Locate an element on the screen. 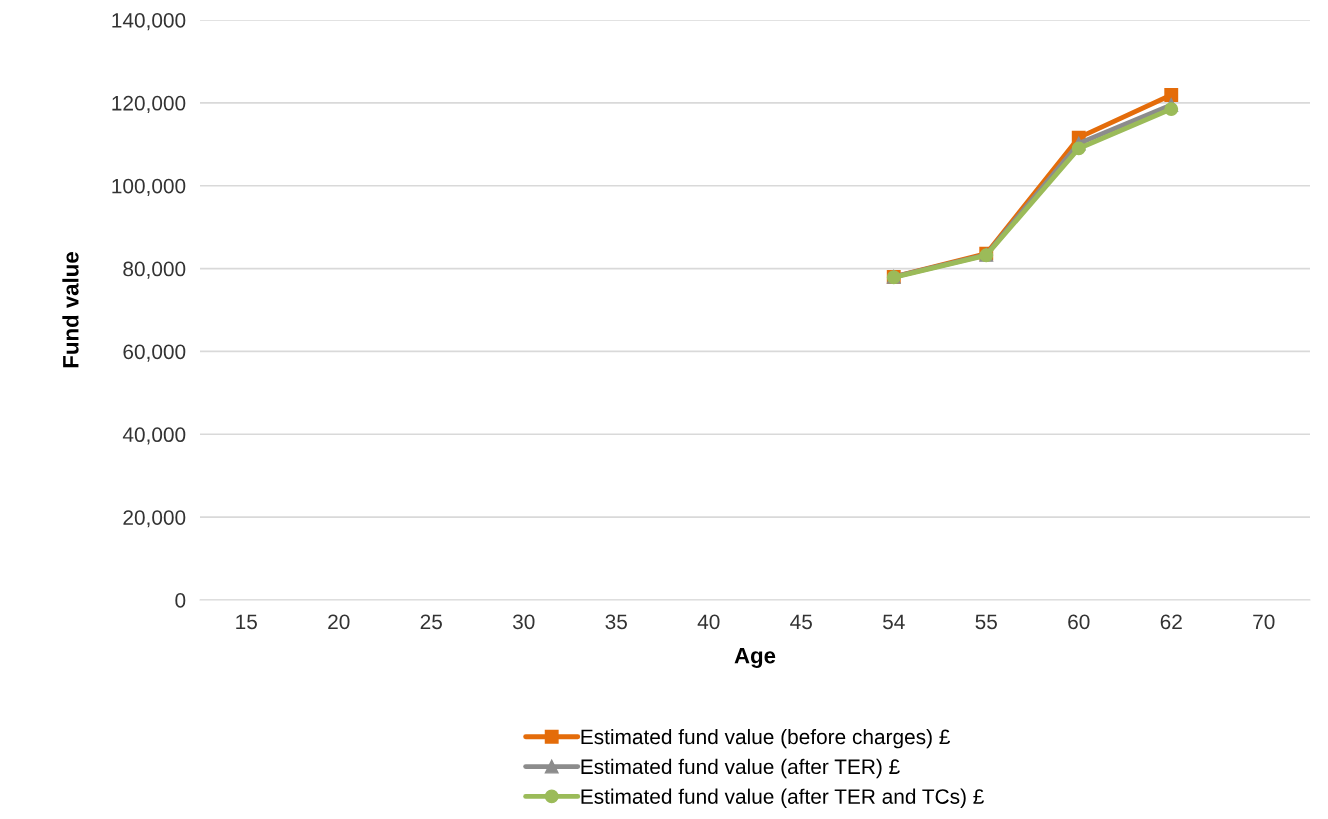  x-tick-label: 40 is located at coordinates (708, 622).